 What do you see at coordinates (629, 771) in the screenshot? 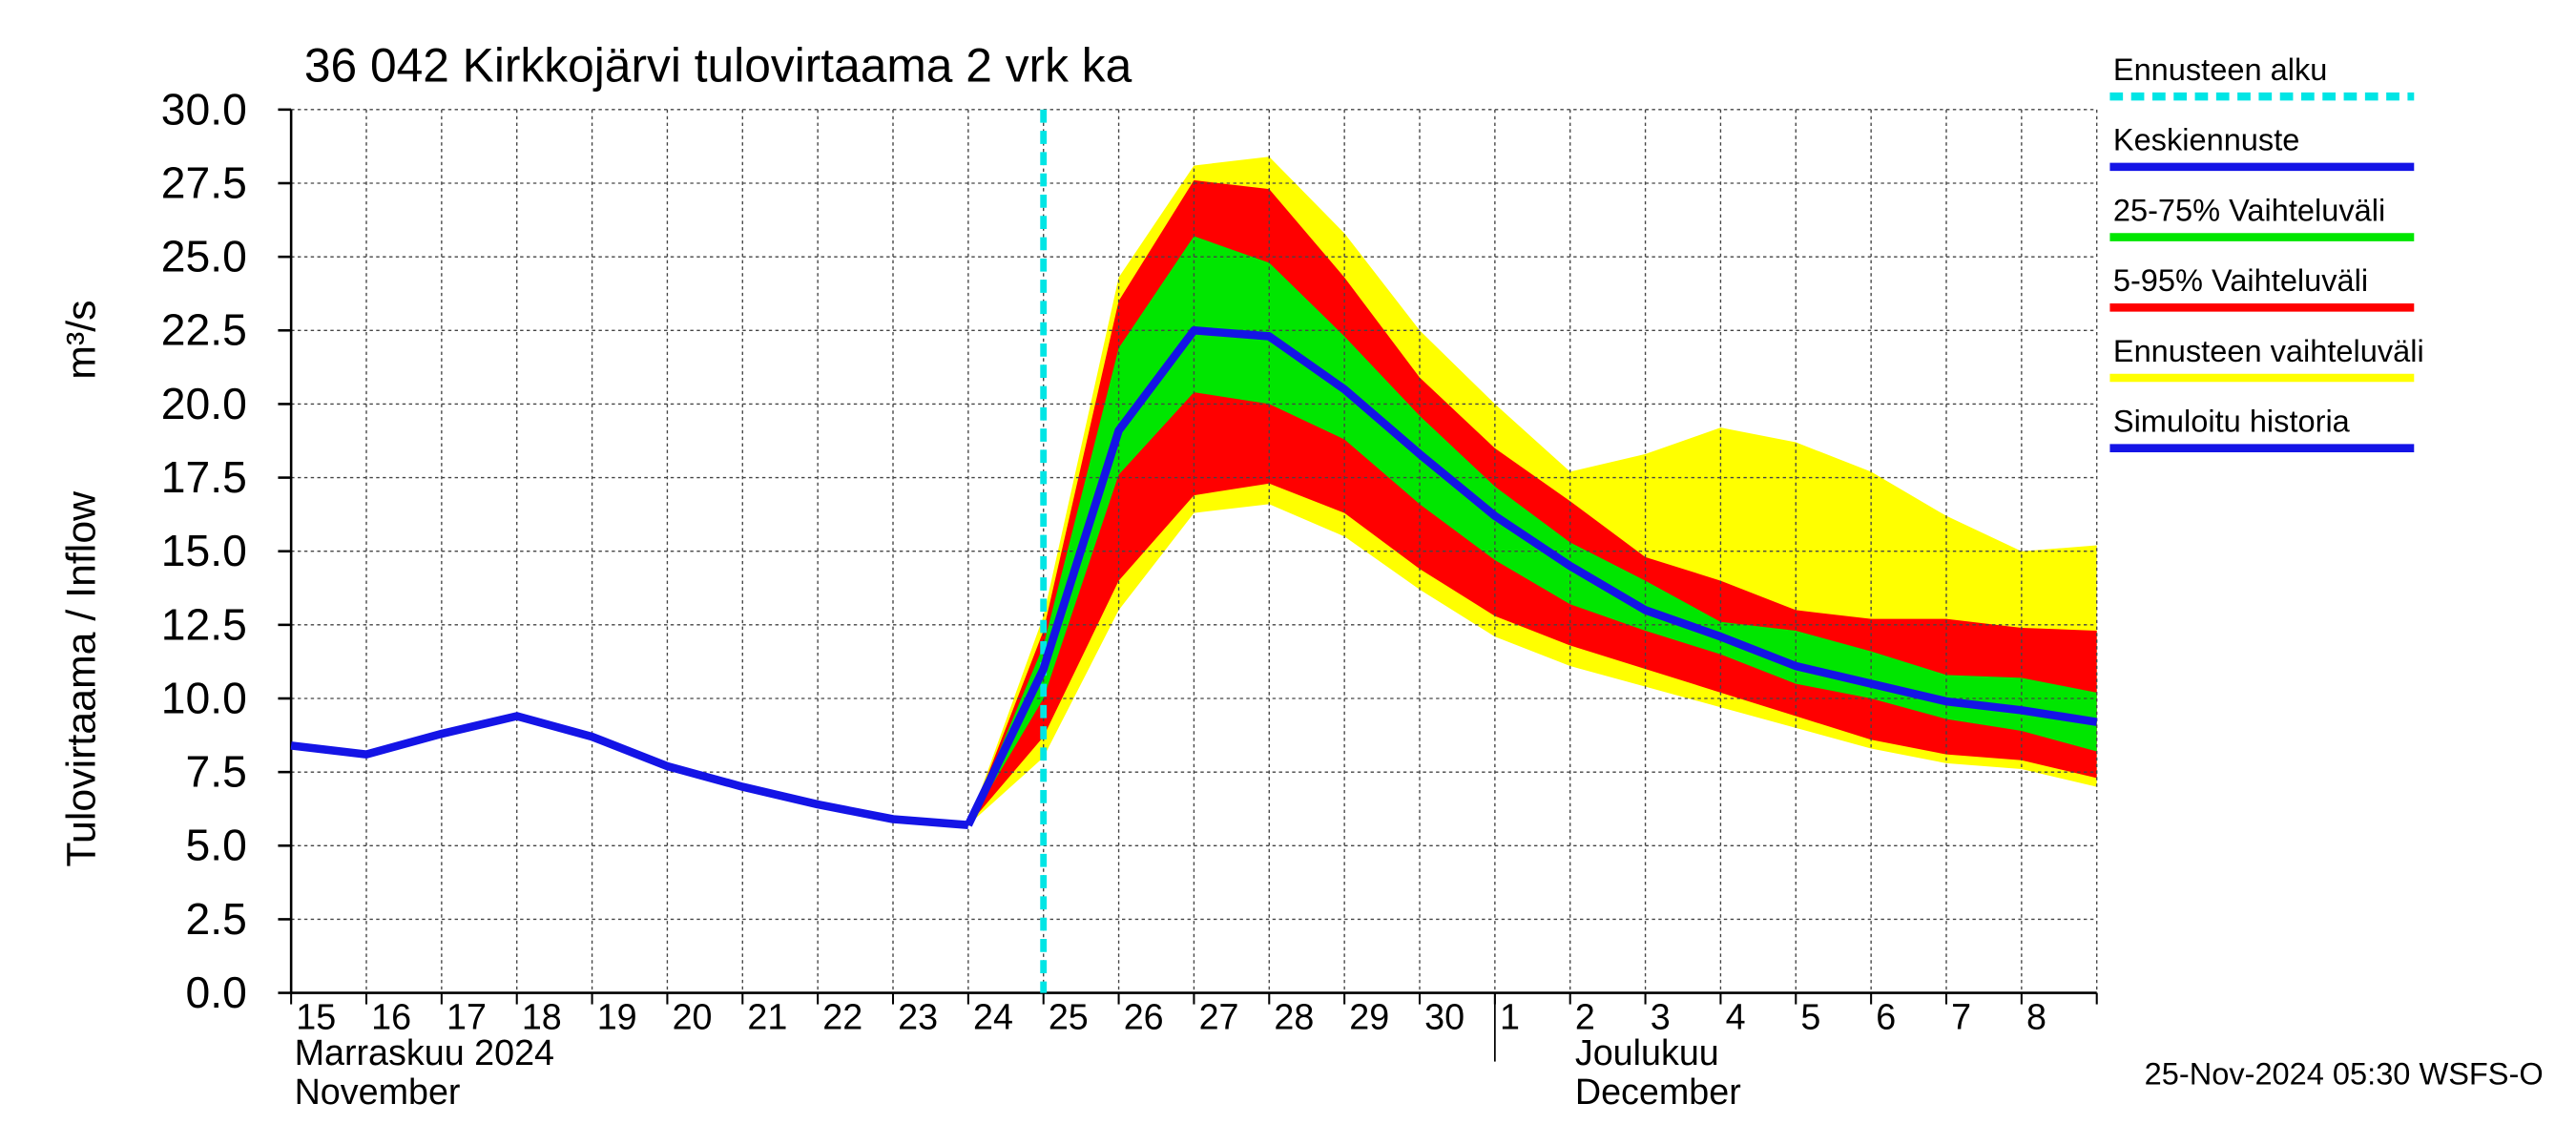
I see `series-line` at bounding box center [629, 771].